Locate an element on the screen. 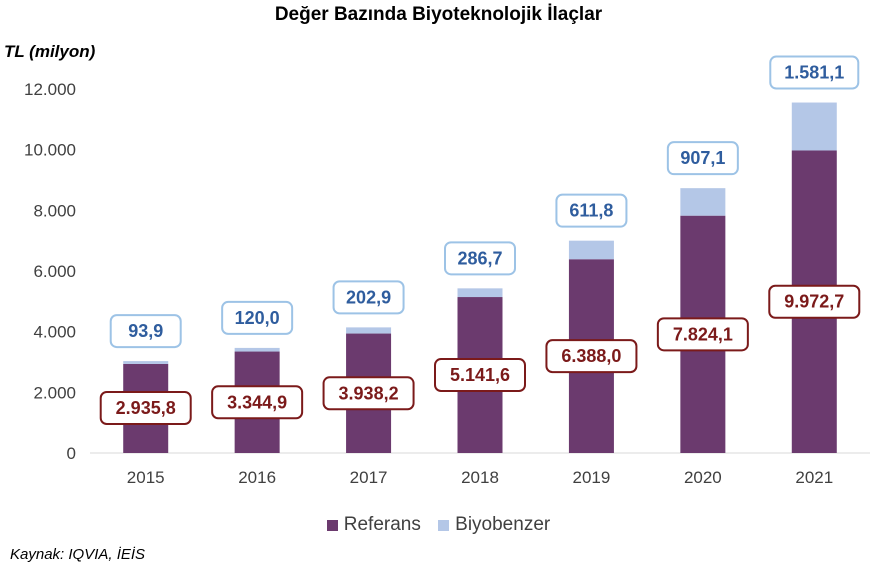 The width and height of the screenshot is (877, 566). y-tick-label: 10.000 is located at coordinates (50, 150).